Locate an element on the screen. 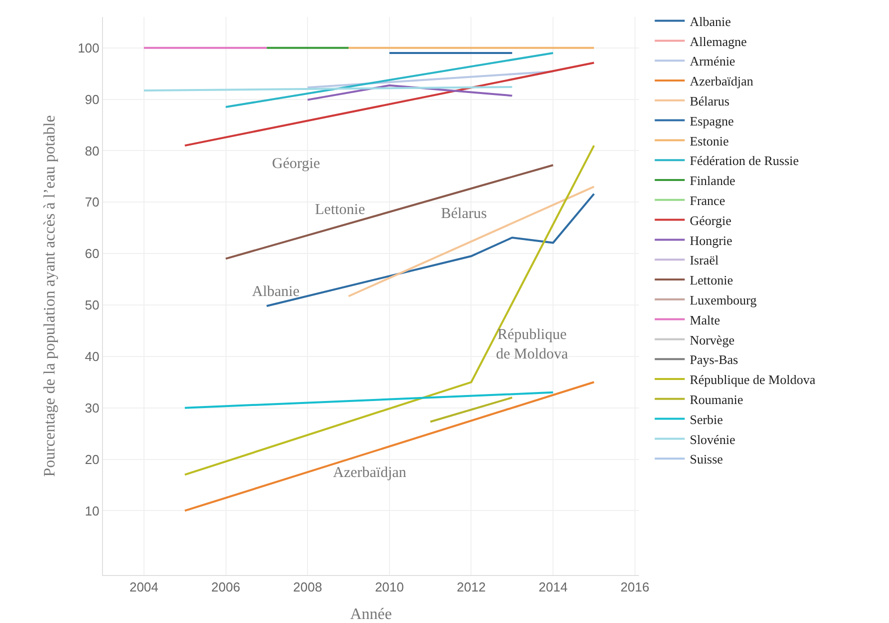 The height and width of the screenshot is (623, 889). annotation: Albanie is located at coordinates (276, 292).